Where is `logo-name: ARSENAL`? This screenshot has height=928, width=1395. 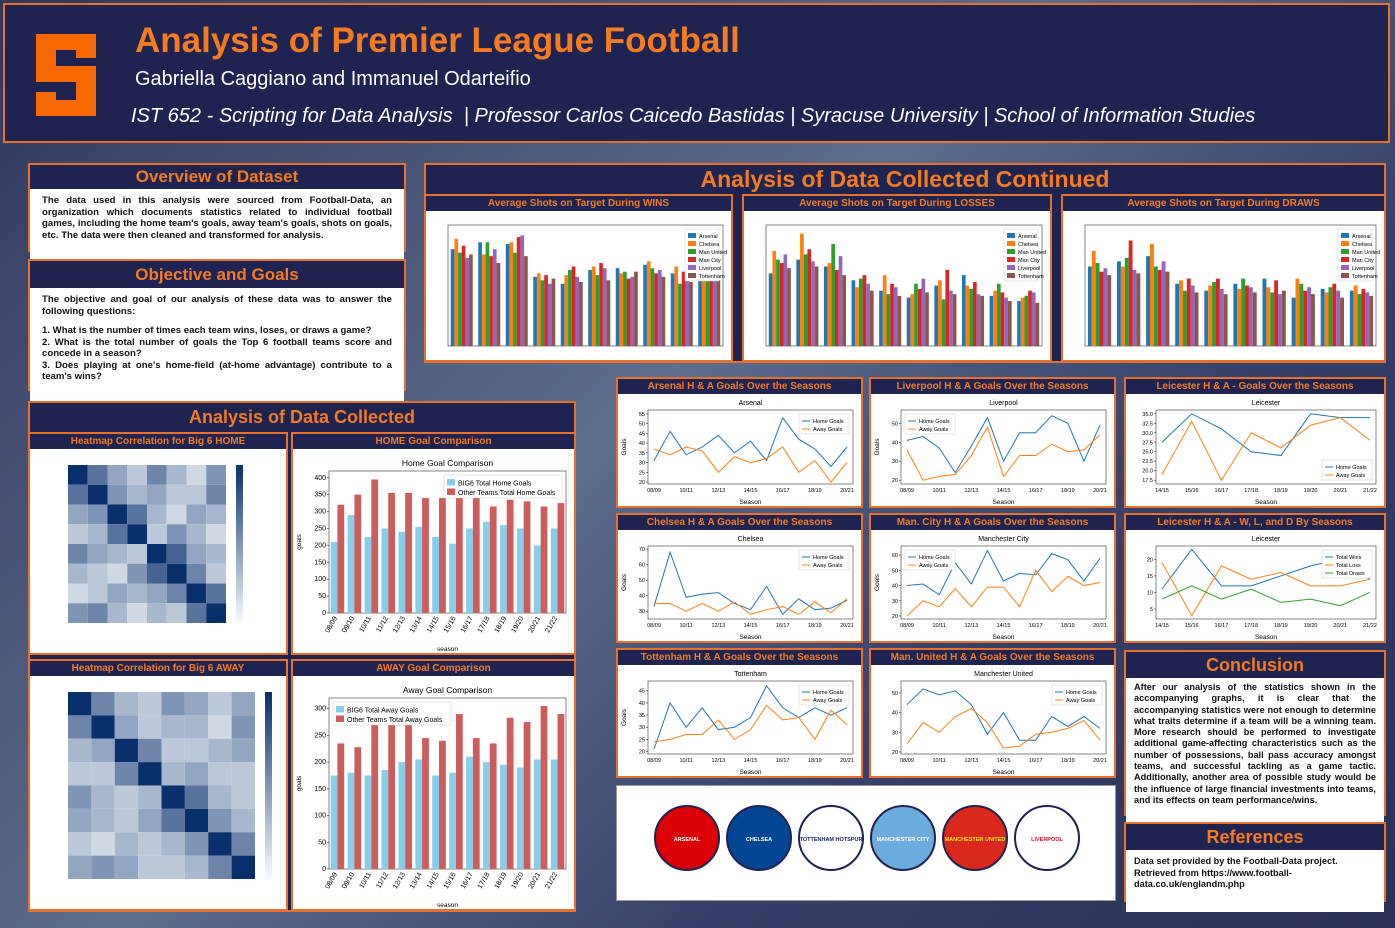 logo-name: ARSENAL is located at coordinates (687, 840).